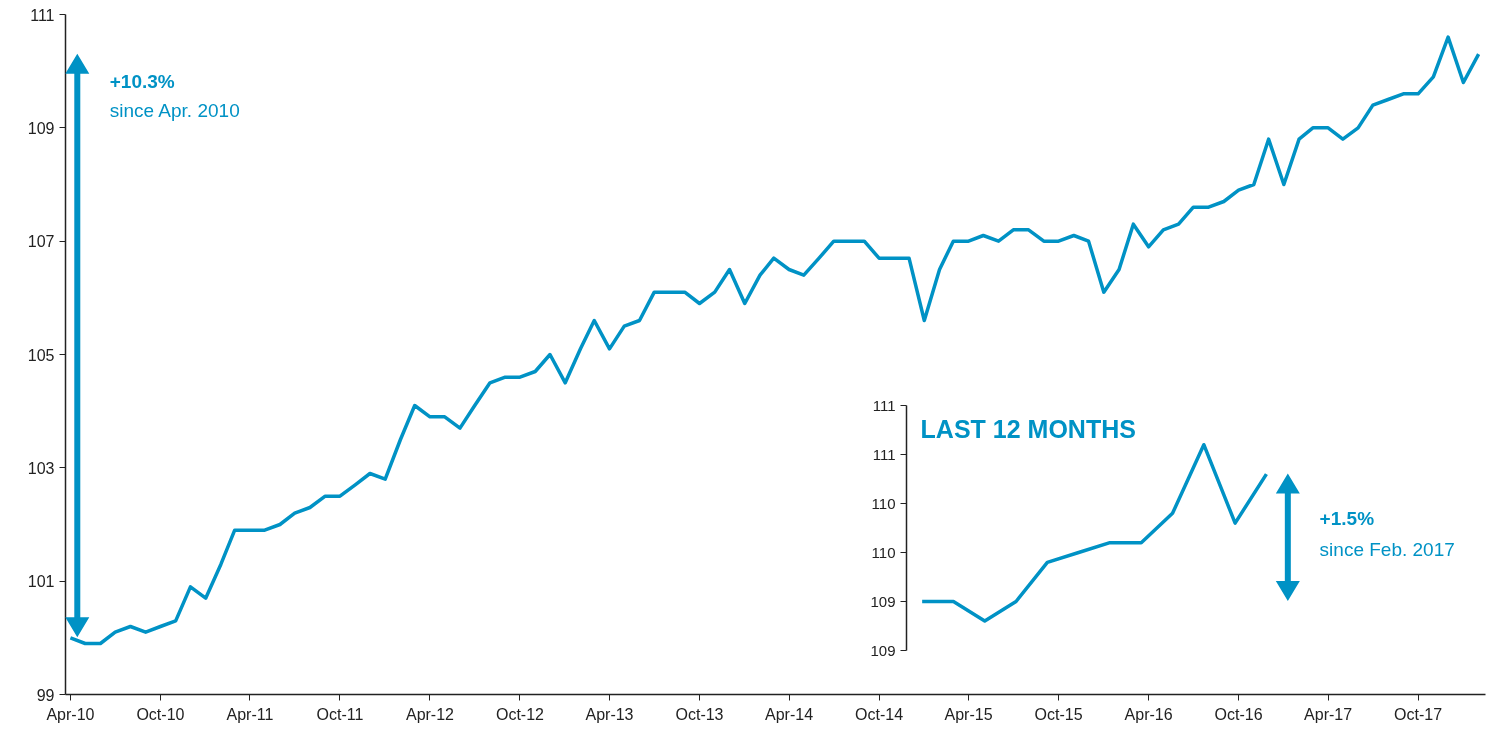 The image size is (1493, 735). Describe the element at coordinates (1148, 714) in the screenshot. I see `x-tick-label: Apr-16` at that location.